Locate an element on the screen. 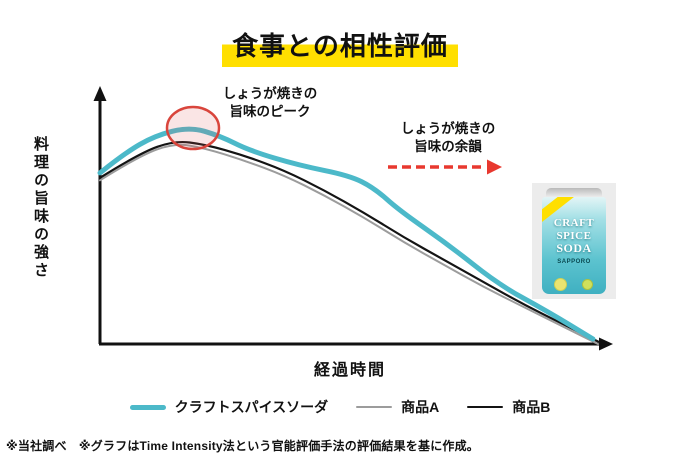 The width and height of the screenshot is (680, 463). x-axis-label: 経過時間 is located at coordinates (349, 370).